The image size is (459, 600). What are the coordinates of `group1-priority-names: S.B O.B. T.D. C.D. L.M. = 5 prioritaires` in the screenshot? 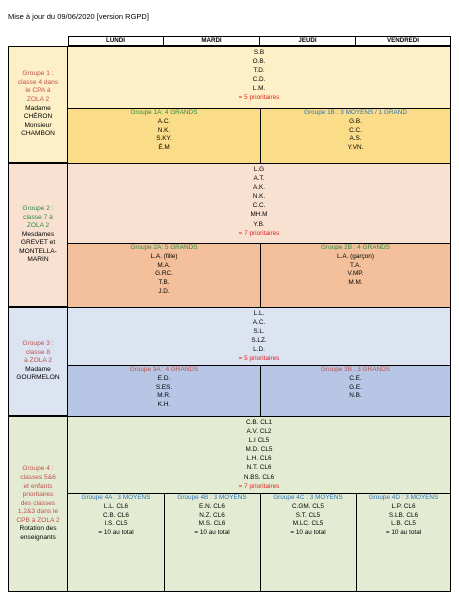 It's located at (259, 75).